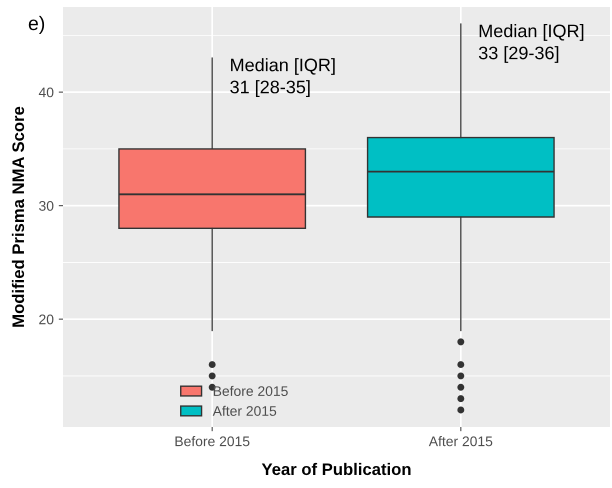 The image size is (612, 488). What do you see at coordinates (46, 319) in the screenshot?
I see `y-tick-label: 20` at bounding box center [46, 319].